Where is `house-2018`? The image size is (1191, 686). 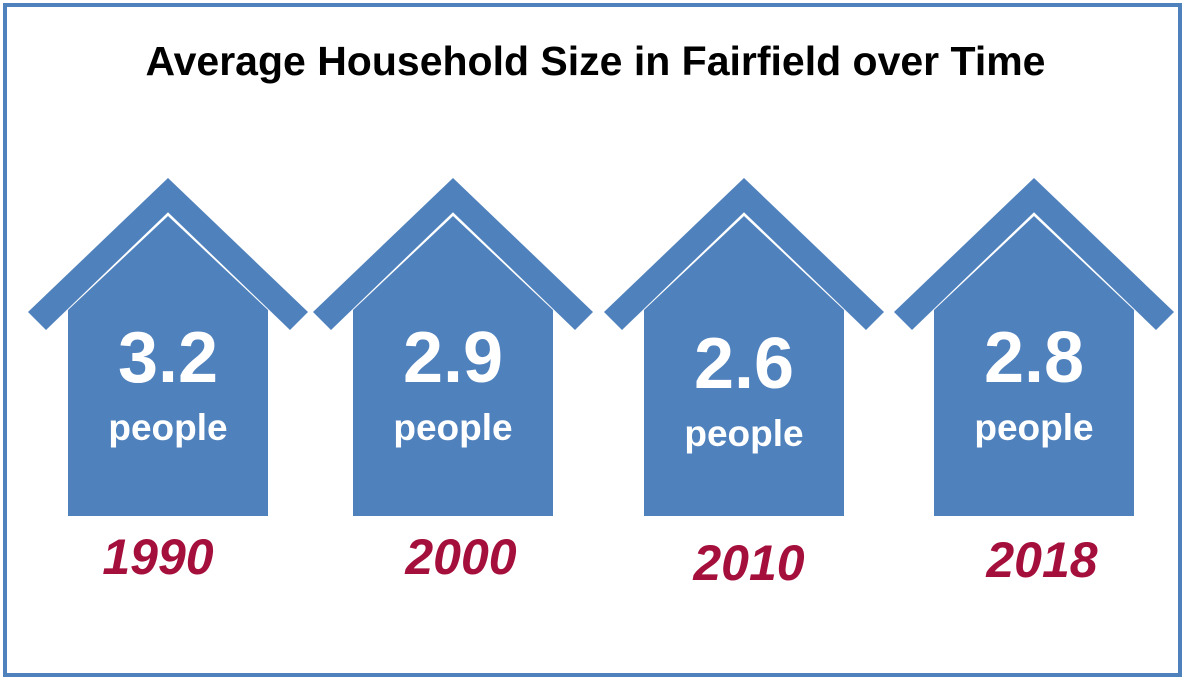
house-2018 is located at coordinates (1034, 347).